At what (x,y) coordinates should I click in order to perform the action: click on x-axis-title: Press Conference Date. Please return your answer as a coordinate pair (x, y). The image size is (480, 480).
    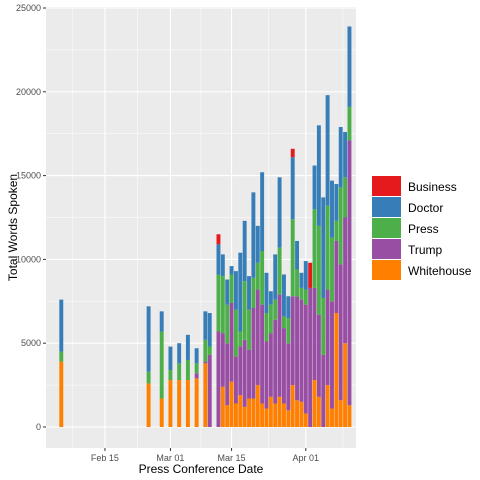
    Looking at the image, I should click on (201, 469).